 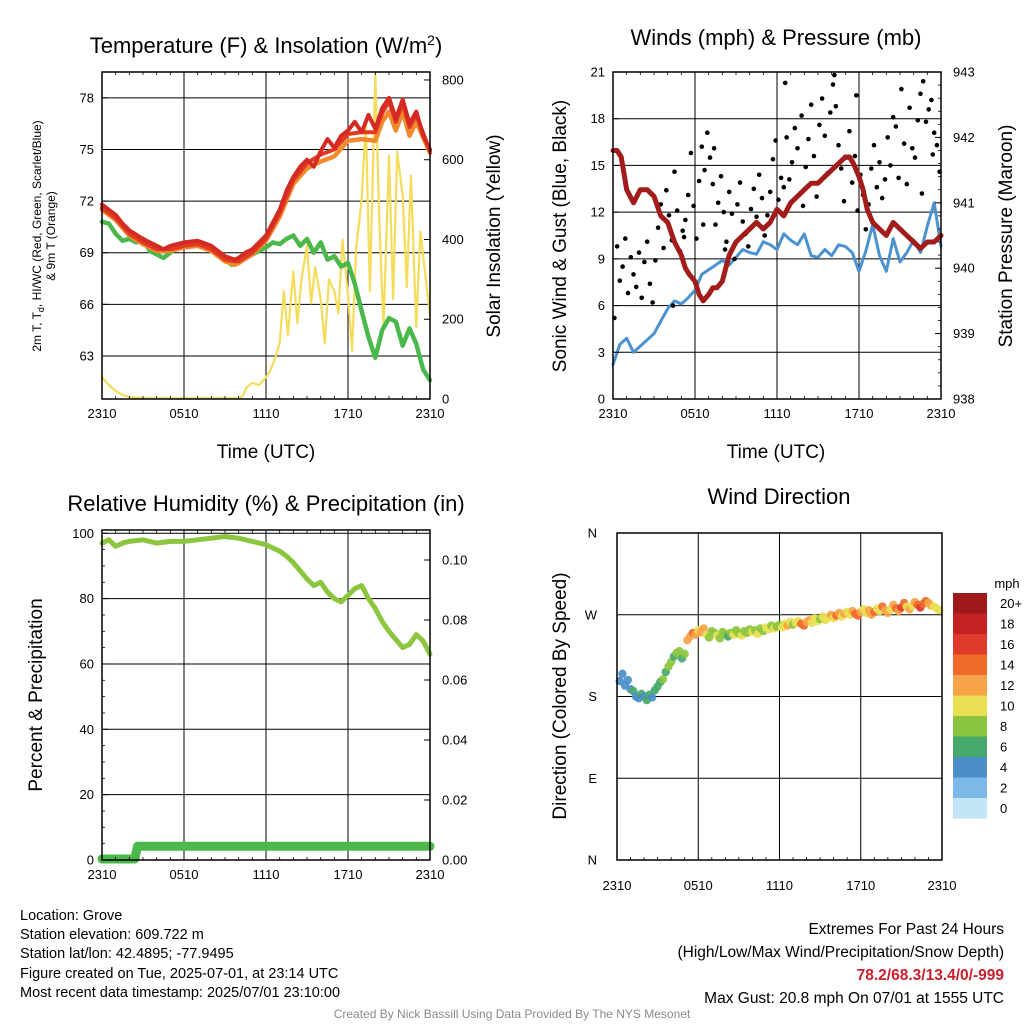 What do you see at coordinates (266, 852) in the screenshot?
I see `precip-line` at bounding box center [266, 852].